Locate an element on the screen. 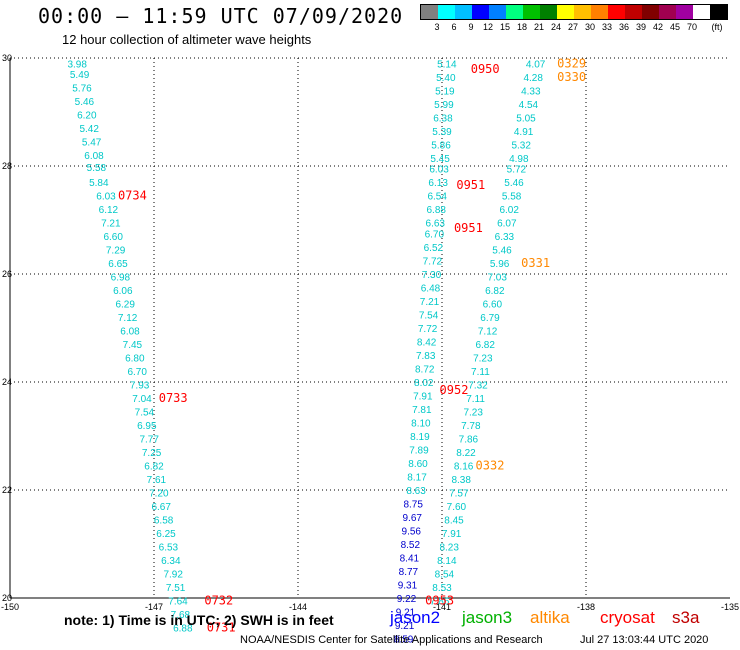 This screenshot has width=740, height=650. wave-height-value: 5.86 is located at coordinates (441, 145).